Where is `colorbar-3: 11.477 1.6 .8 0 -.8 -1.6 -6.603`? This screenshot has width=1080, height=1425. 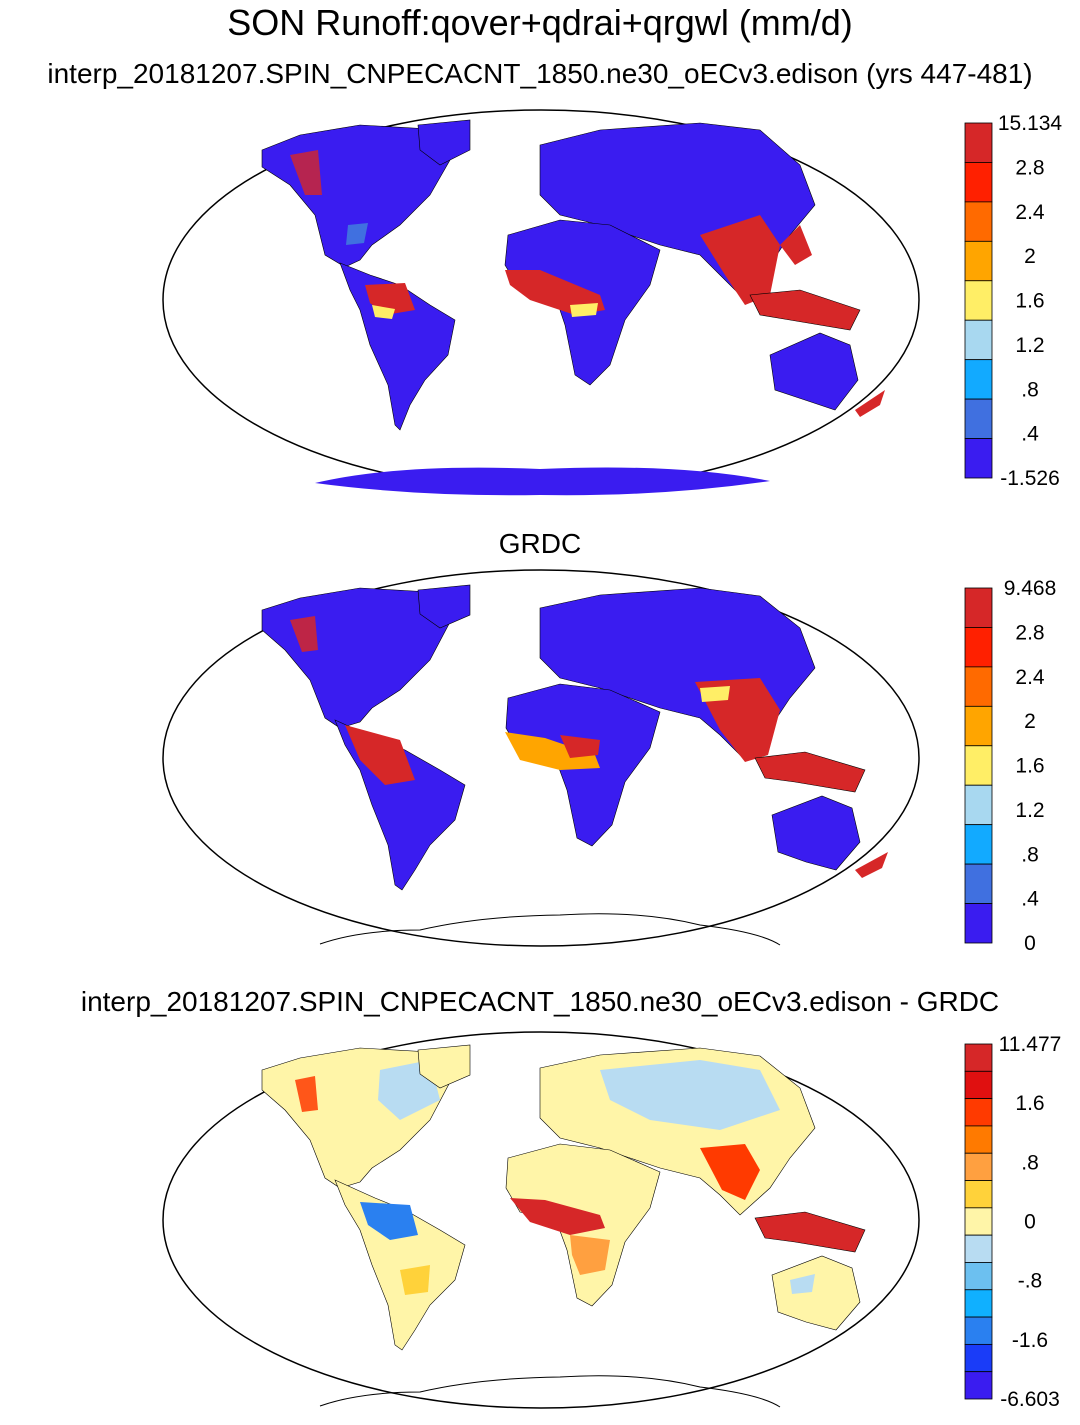
colorbar-3: 11.477 1.6 .8 0 -.8 -1.6 -6.603 is located at coordinates (1013, 1222).